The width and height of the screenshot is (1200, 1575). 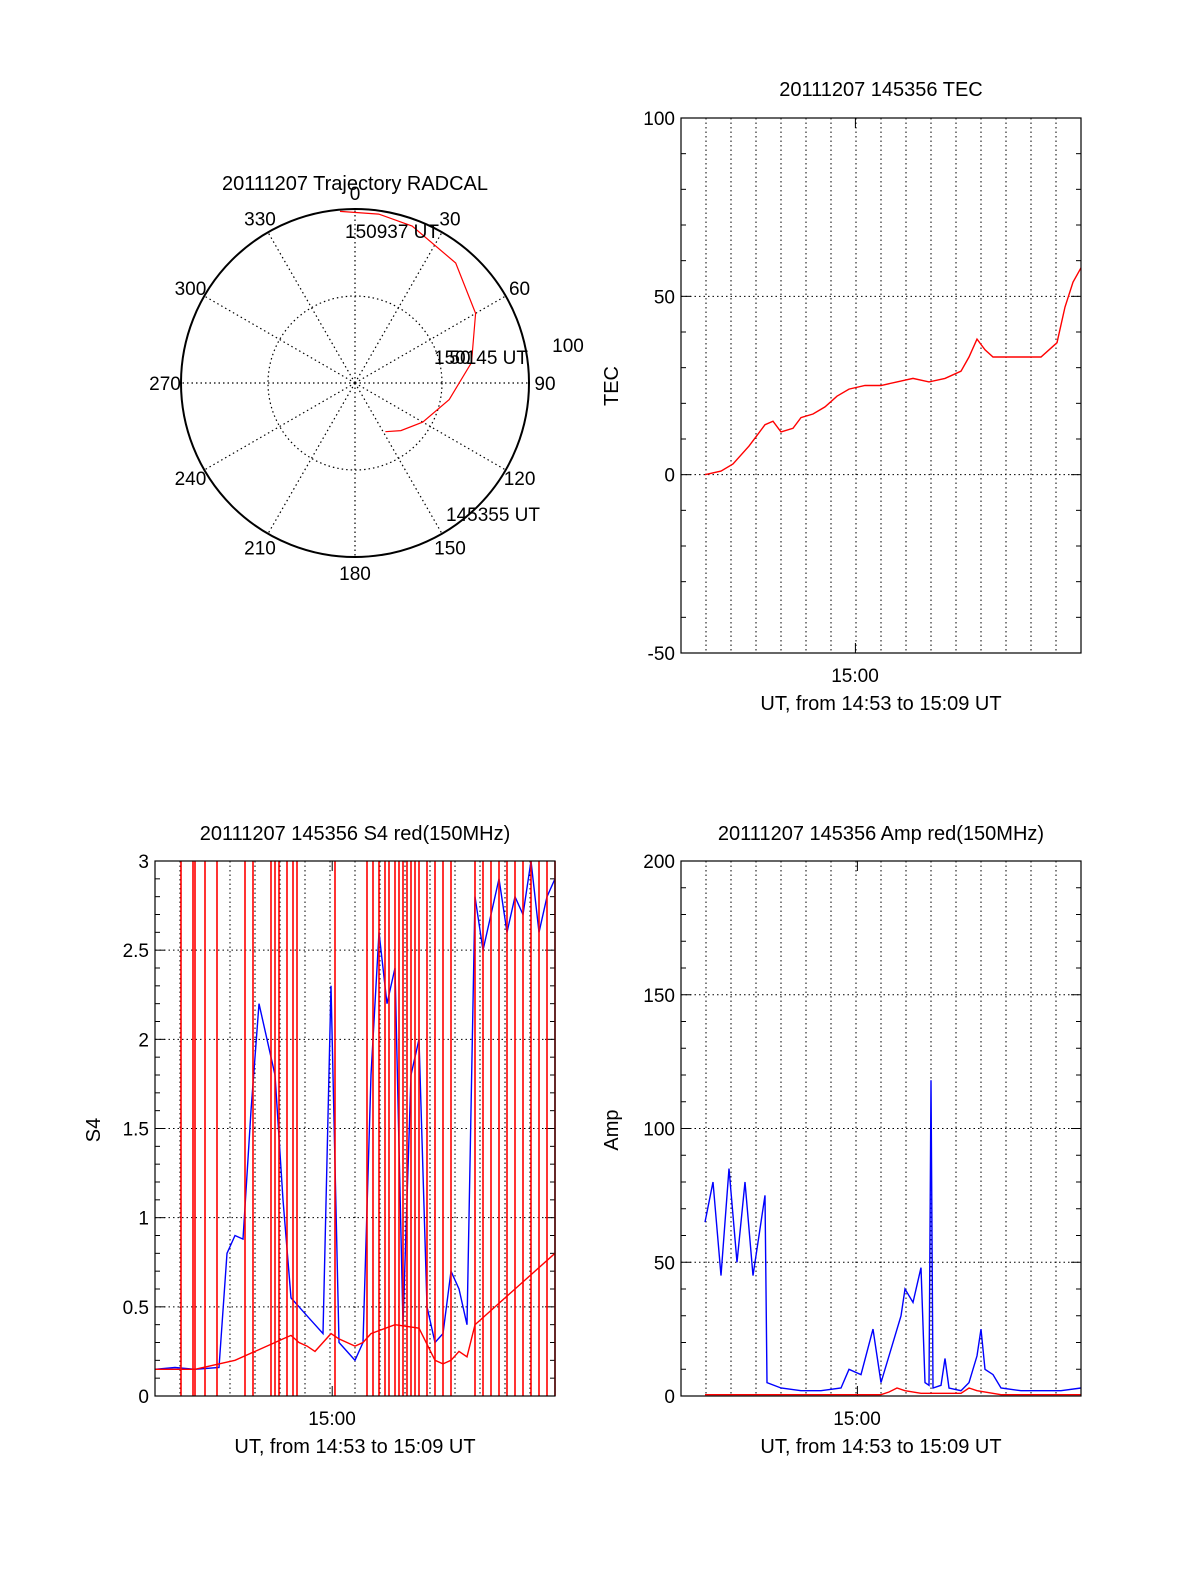 I want to click on polar-grid, so click(x=355, y=383).